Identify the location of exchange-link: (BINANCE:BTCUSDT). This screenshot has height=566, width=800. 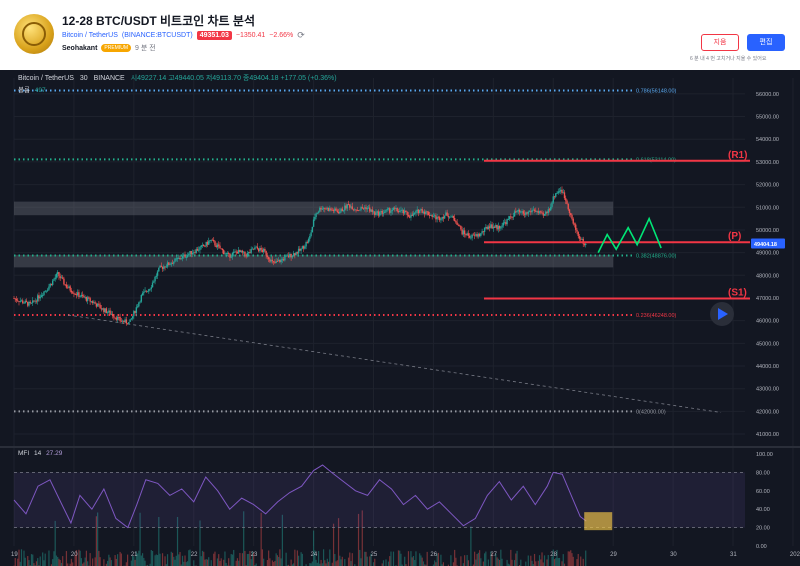
(157, 35).